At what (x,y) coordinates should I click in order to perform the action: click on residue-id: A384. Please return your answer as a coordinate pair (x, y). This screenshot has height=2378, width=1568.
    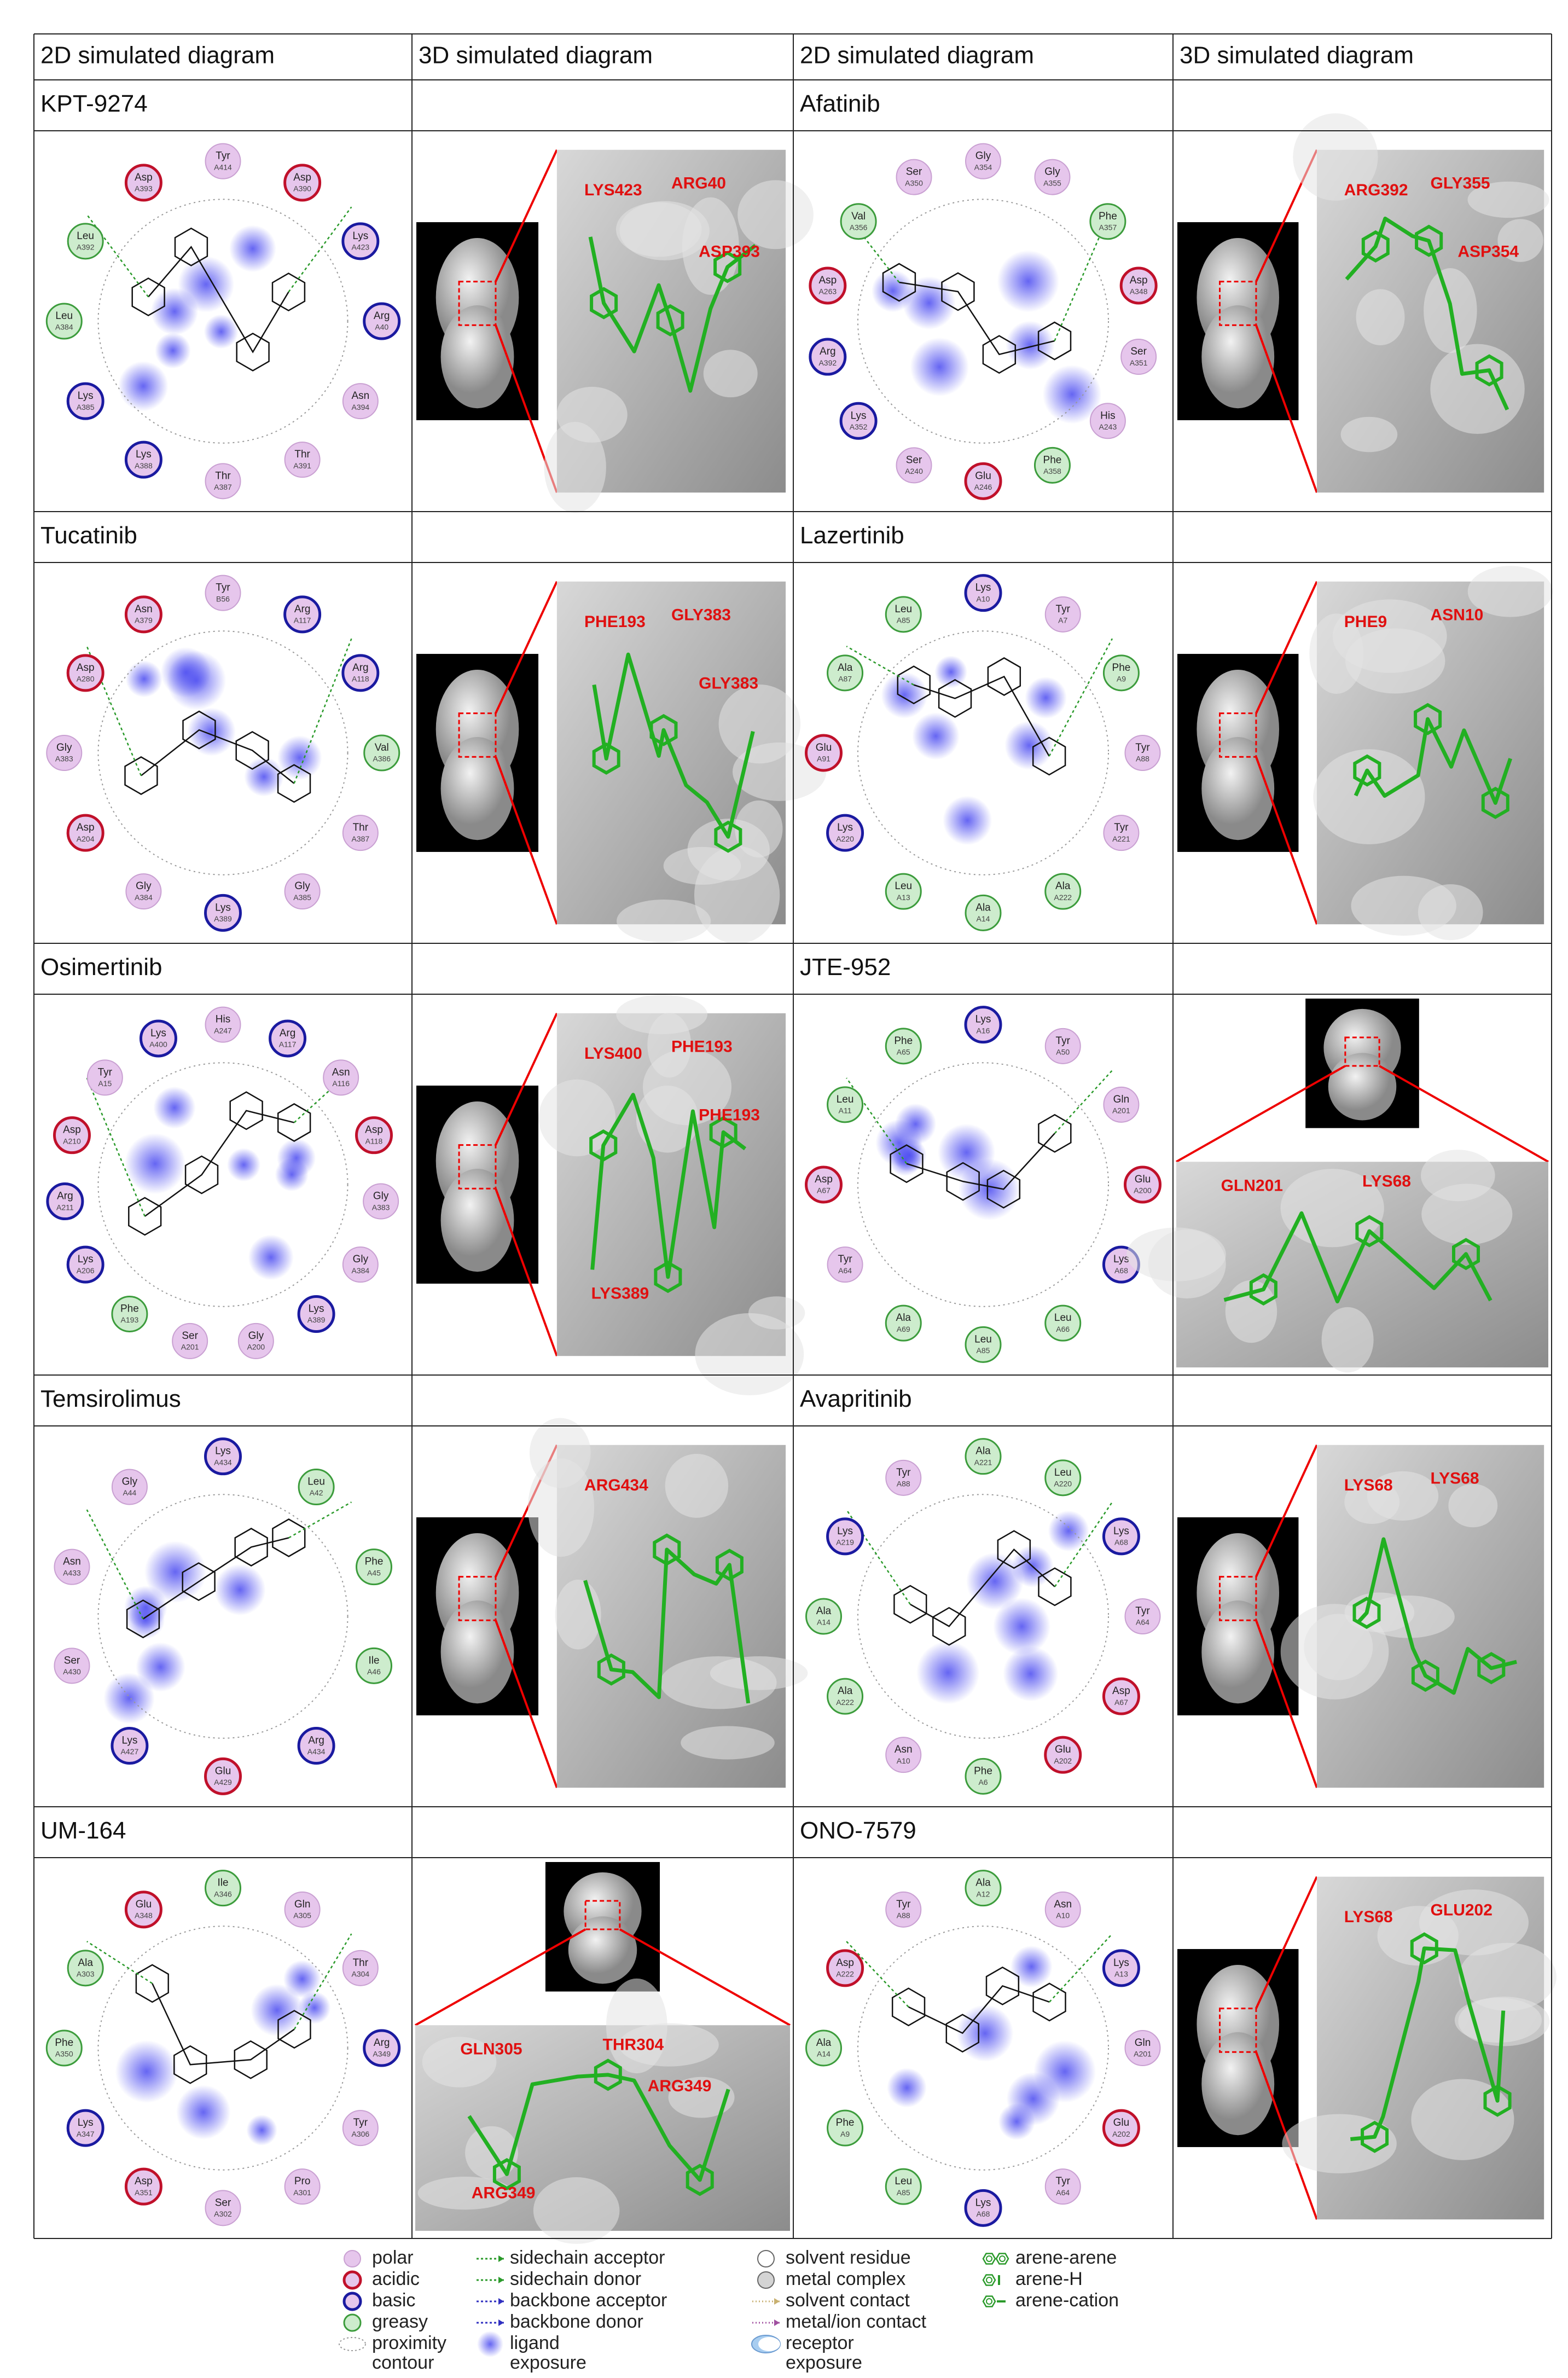
    Looking at the image, I should click on (64, 327).